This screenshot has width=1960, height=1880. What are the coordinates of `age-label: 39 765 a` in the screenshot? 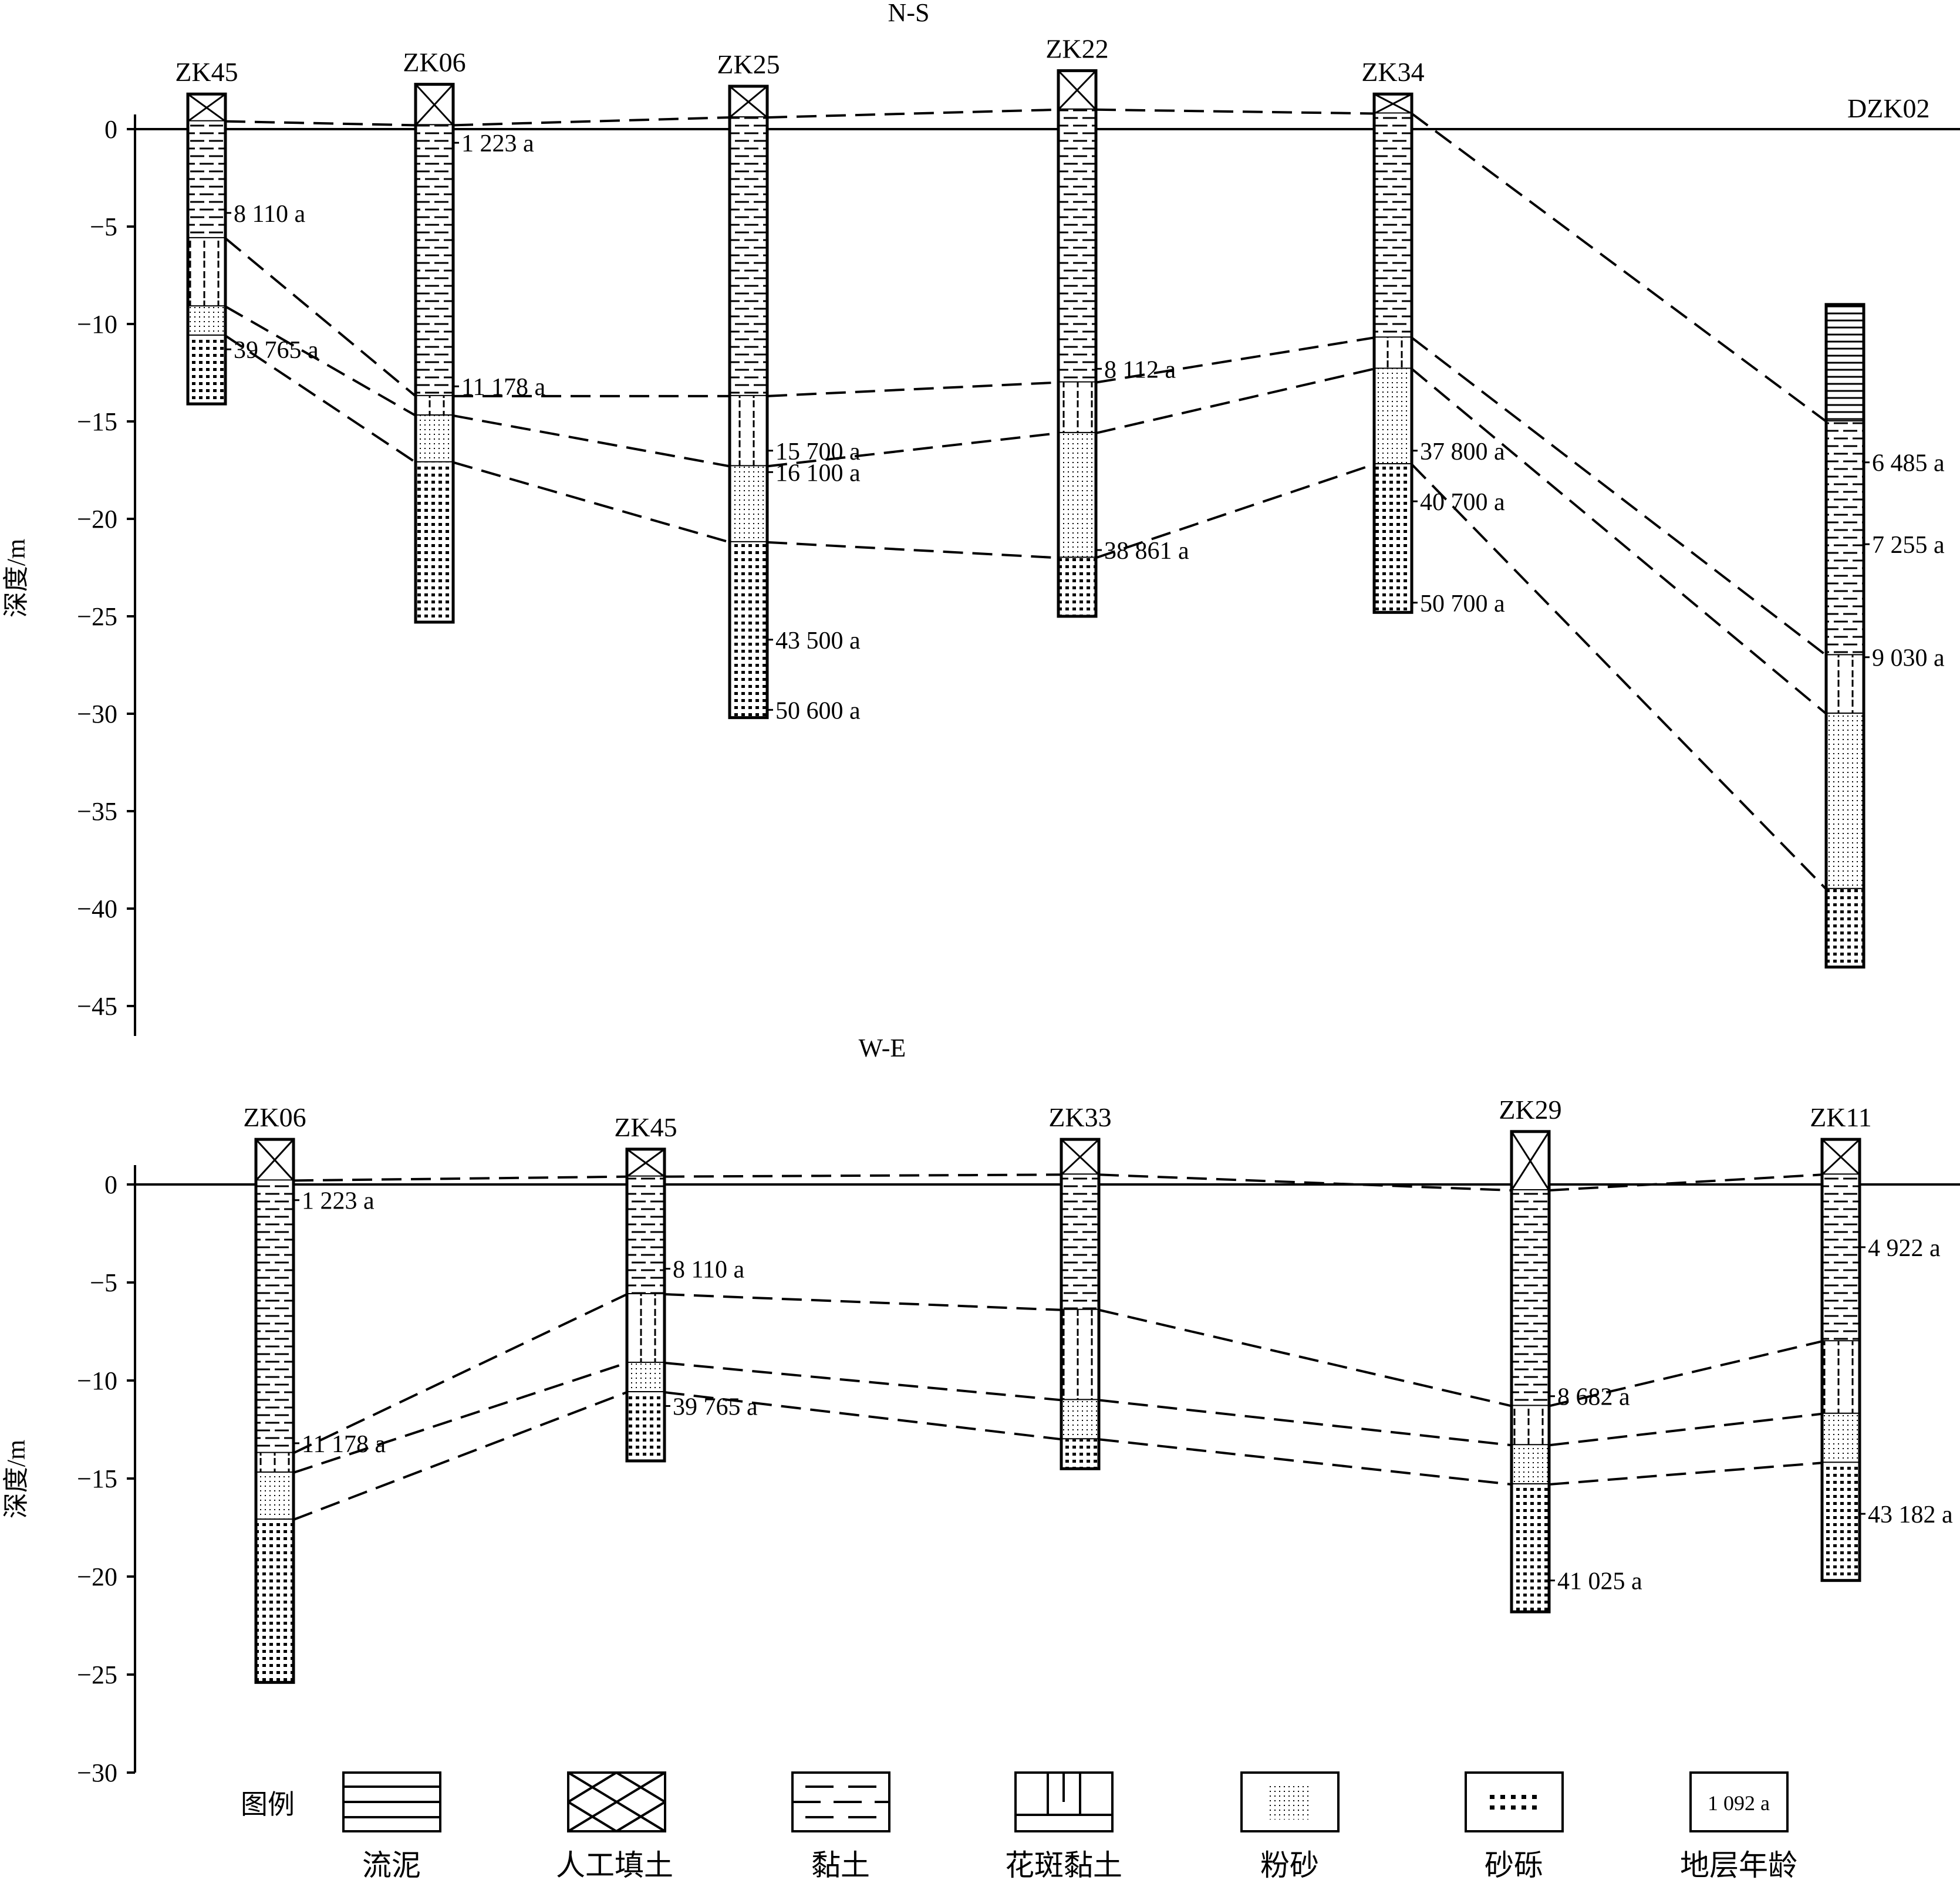 It's located at (276, 350).